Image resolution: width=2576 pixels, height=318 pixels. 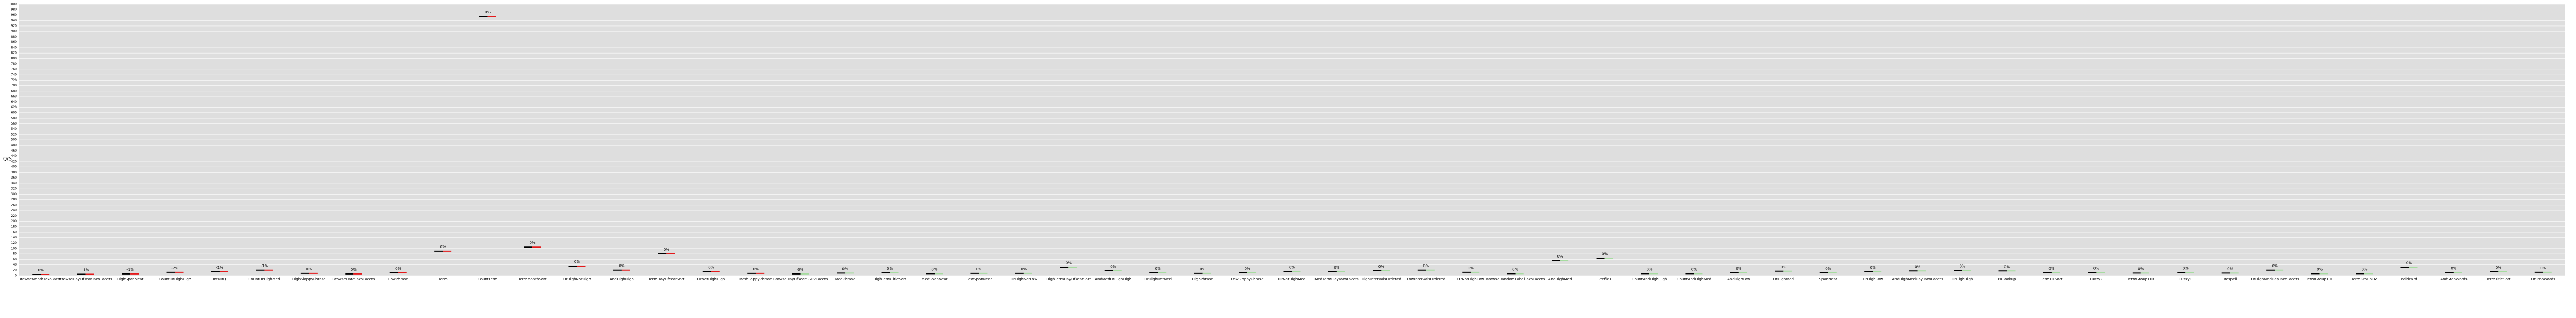 I want to click on x-tick-label: MedSloppyPhrase, so click(x=755, y=279).